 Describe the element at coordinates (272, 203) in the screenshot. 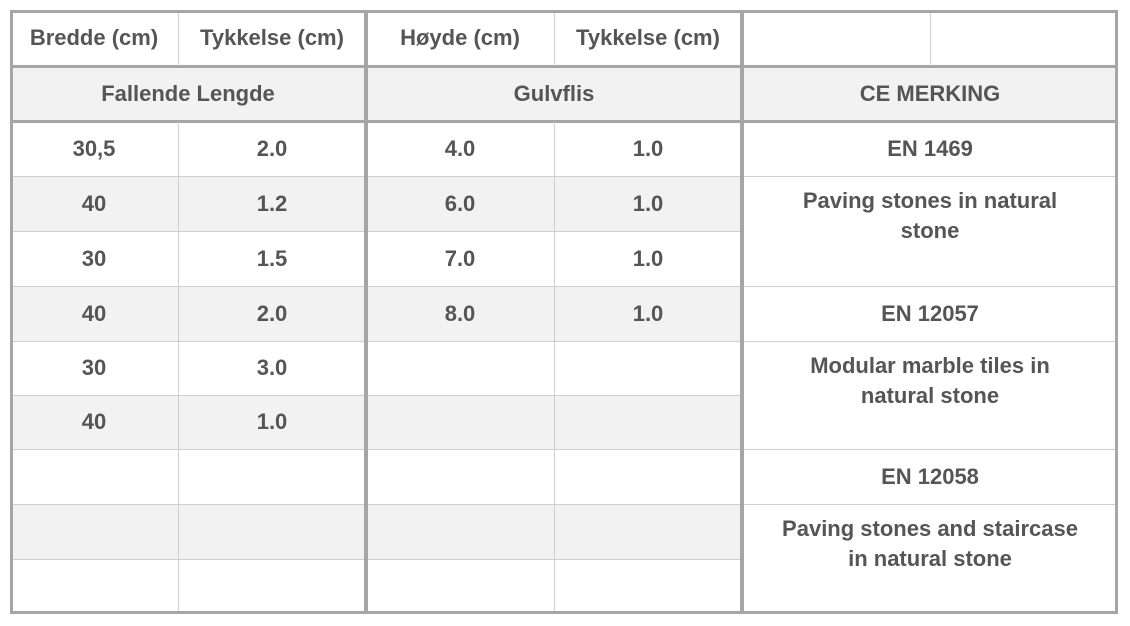

I see `cell-tykkelse-1: 1.2` at that location.